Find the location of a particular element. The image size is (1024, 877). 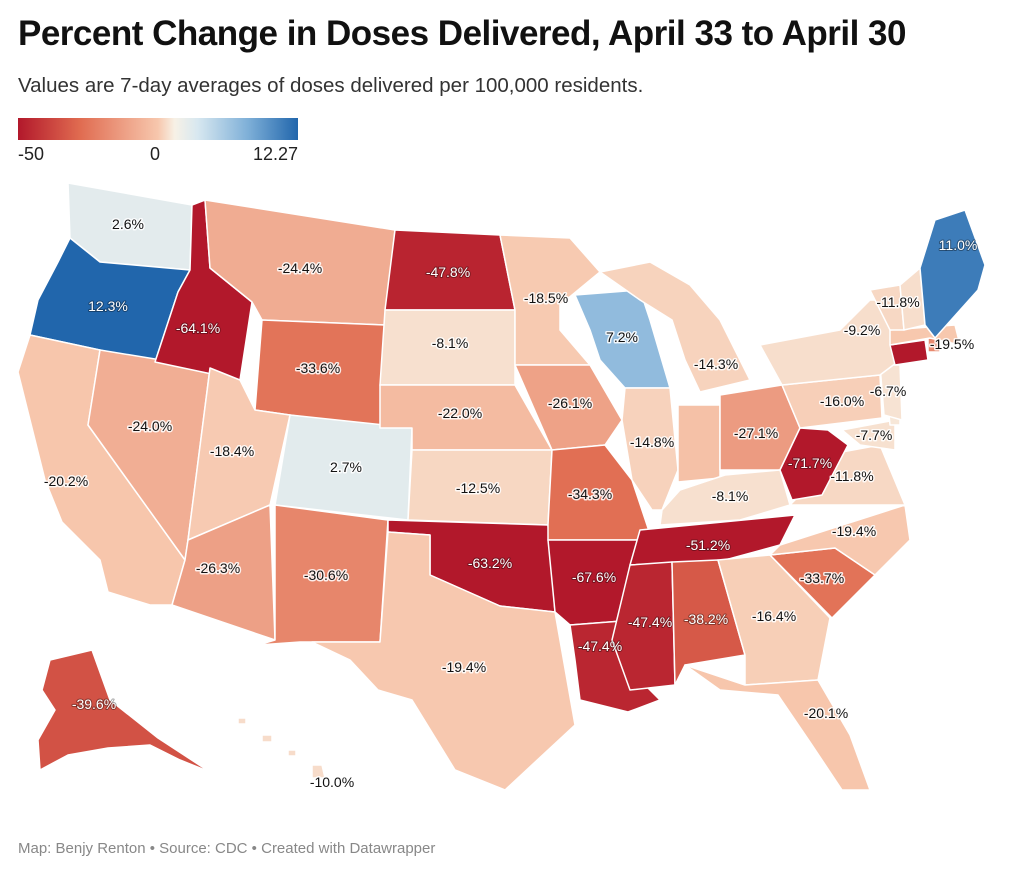

legend-max-label: 12.27 is located at coordinates (275, 154).